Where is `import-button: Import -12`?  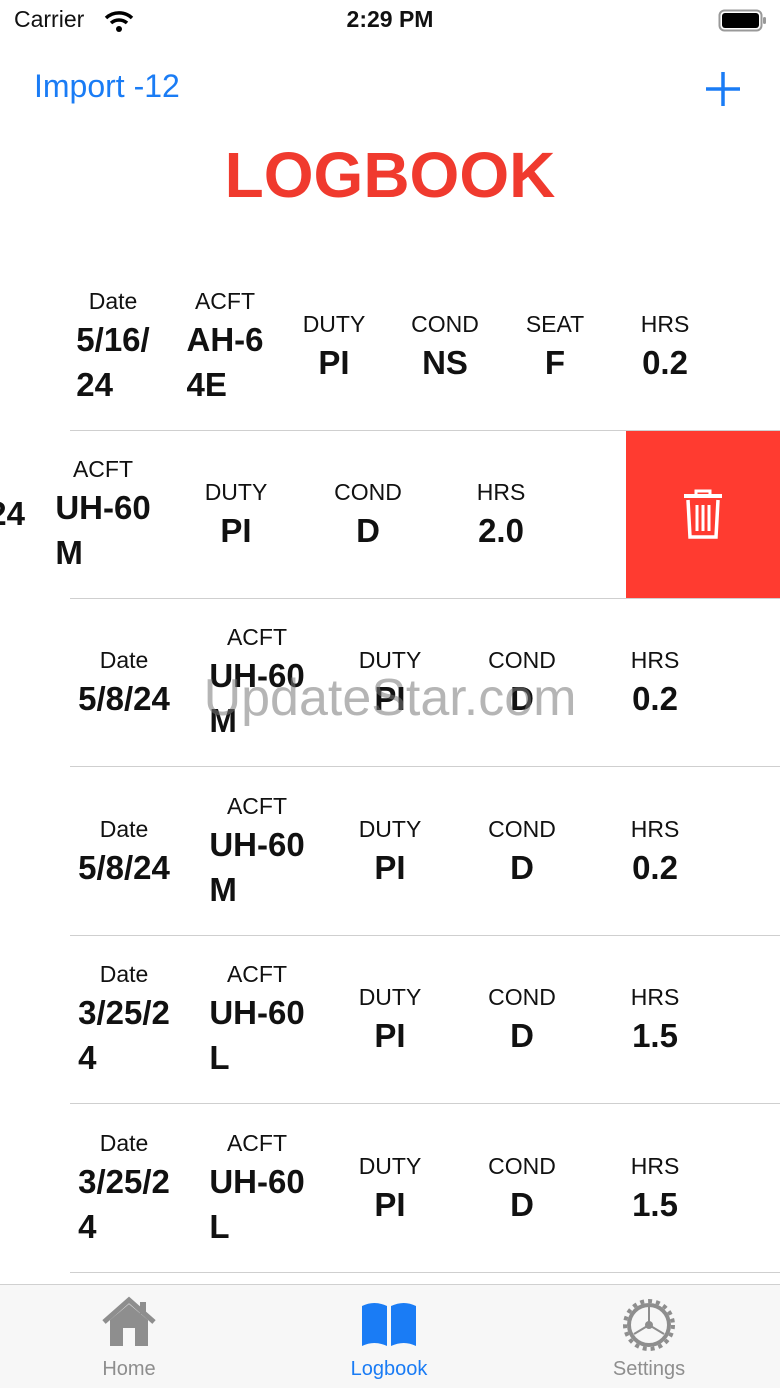 import-button: Import -12 is located at coordinates (107, 86).